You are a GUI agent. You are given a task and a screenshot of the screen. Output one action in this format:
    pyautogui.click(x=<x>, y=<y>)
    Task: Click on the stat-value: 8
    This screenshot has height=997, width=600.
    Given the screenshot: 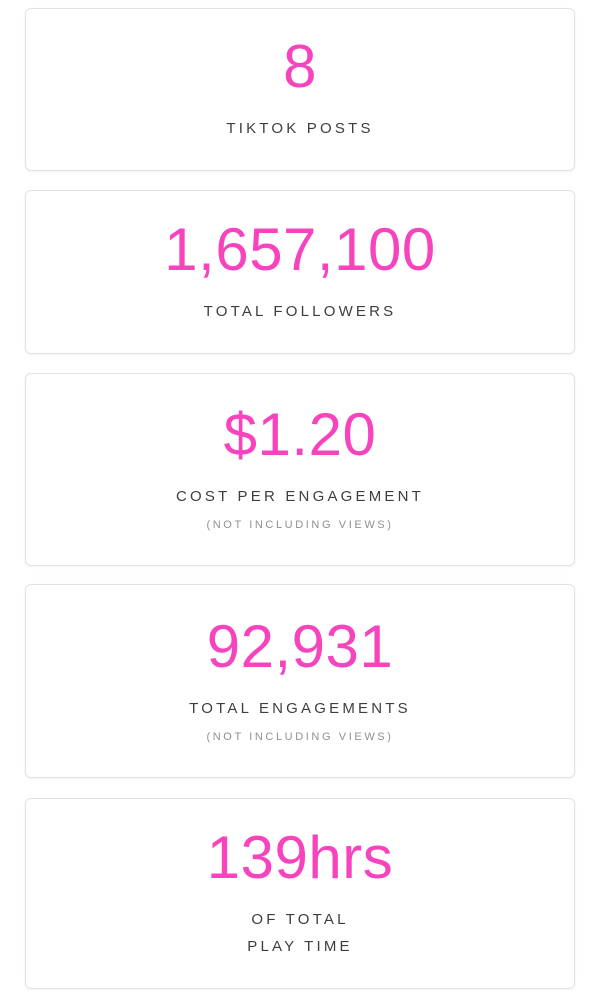 What is the action you would take?
    pyautogui.click(x=300, y=66)
    